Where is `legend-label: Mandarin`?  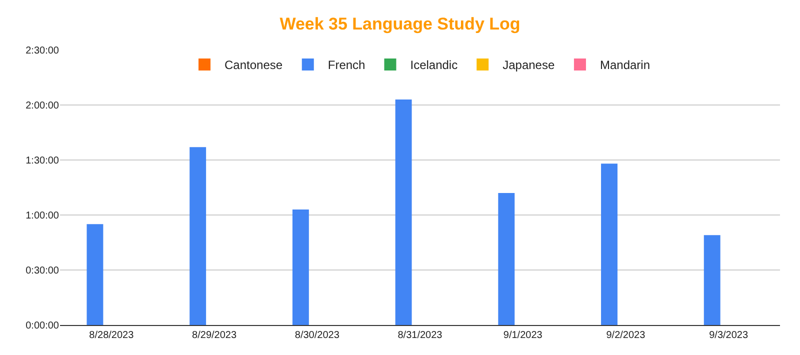 legend-label: Mandarin is located at coordinates (625, 65).